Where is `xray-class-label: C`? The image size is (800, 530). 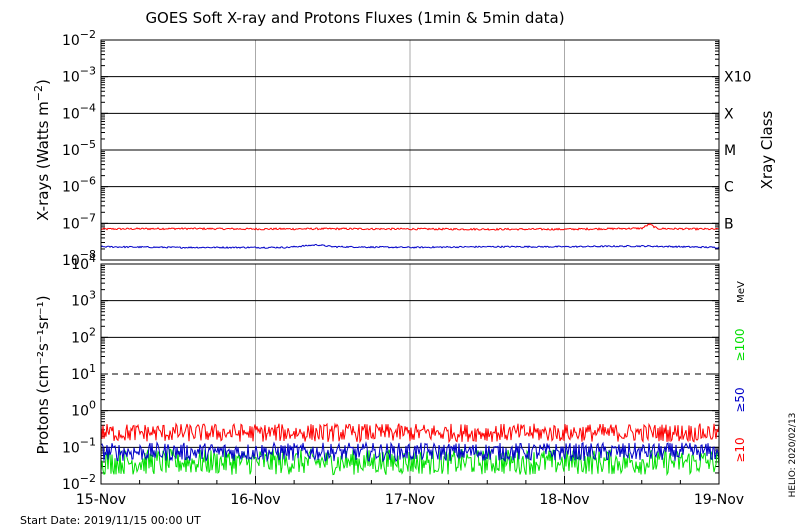
xray-class-label: C is located at coordinates (729, 188).